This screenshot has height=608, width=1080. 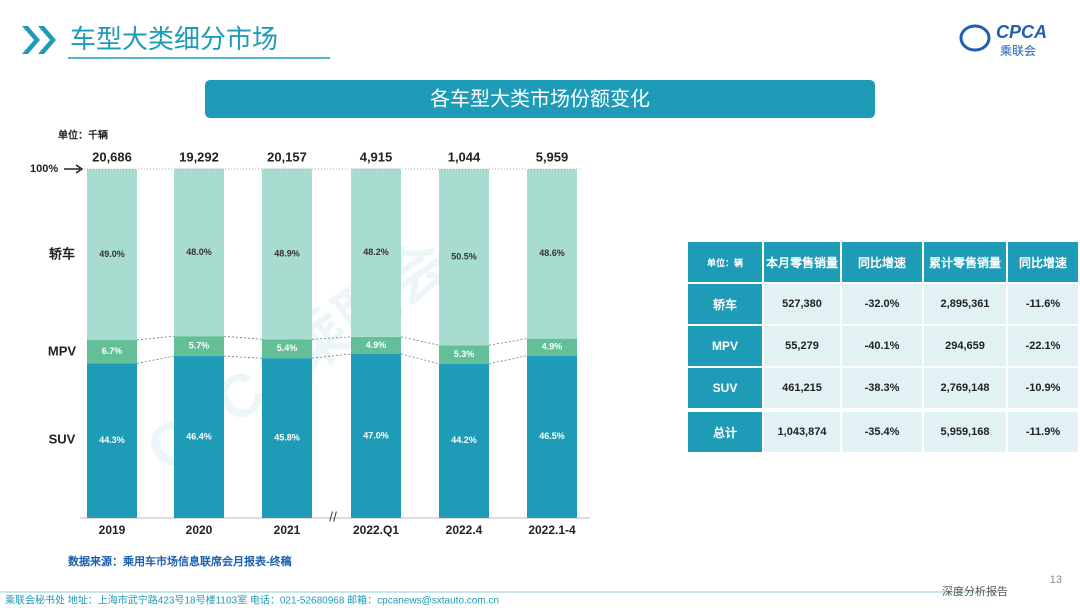 What do you see at coordinates (199, 530) in the screenshot?
I see `x-tick-label: 2020` at bounding box center [199, 530].